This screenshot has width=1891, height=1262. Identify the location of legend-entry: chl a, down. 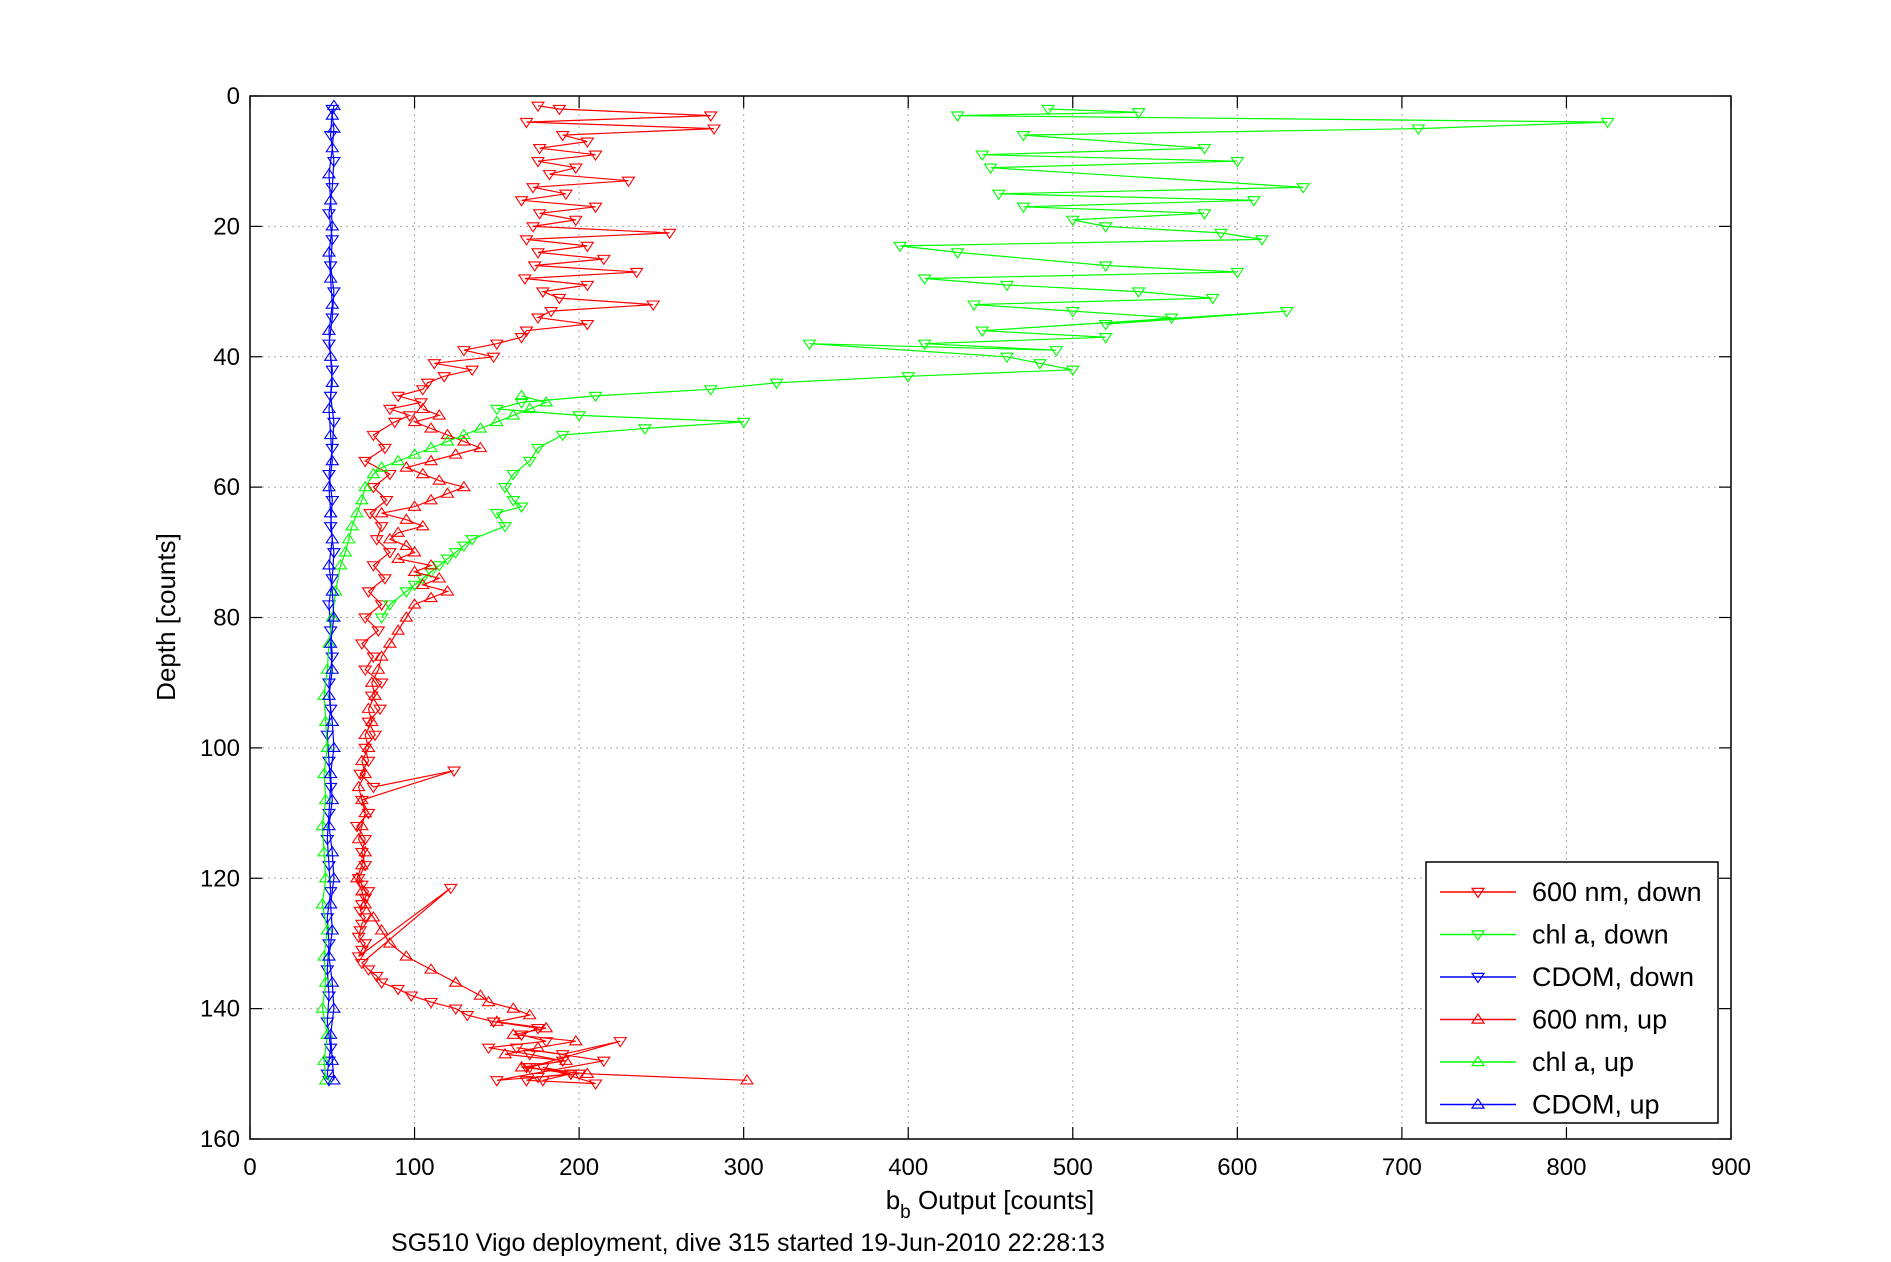
(1554, 935).